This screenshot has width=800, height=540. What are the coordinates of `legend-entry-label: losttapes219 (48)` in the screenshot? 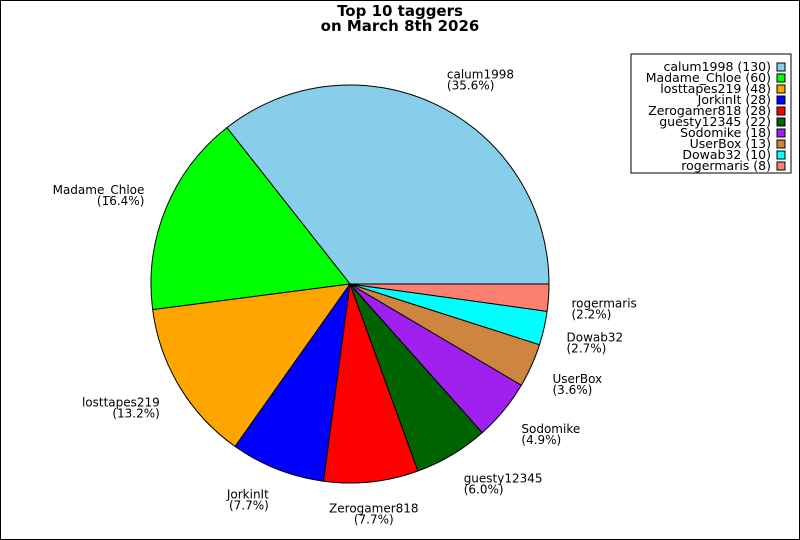 It's located at (715, 88).